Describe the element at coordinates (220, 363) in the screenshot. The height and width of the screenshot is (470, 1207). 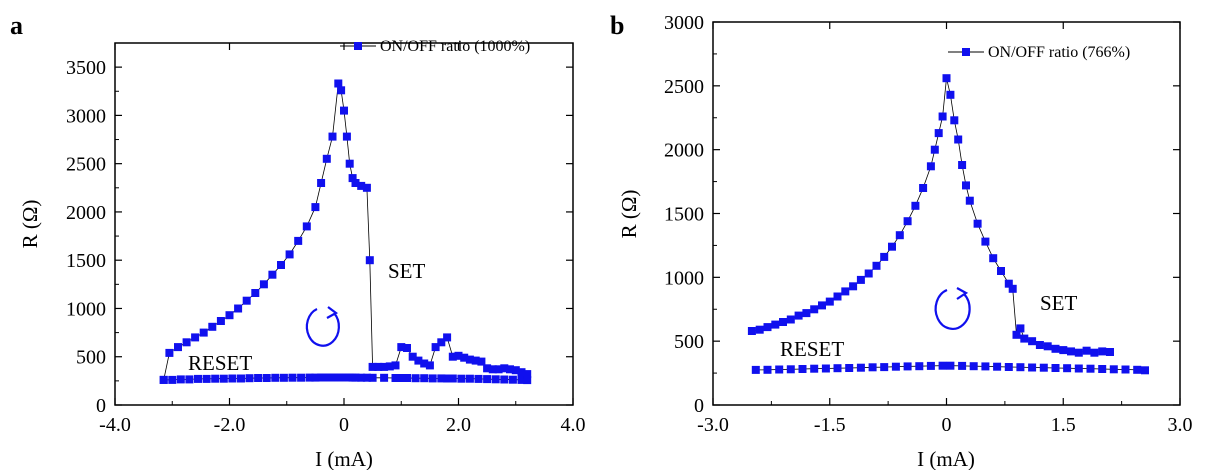
I see `reset-label-a: RESET` at that location.